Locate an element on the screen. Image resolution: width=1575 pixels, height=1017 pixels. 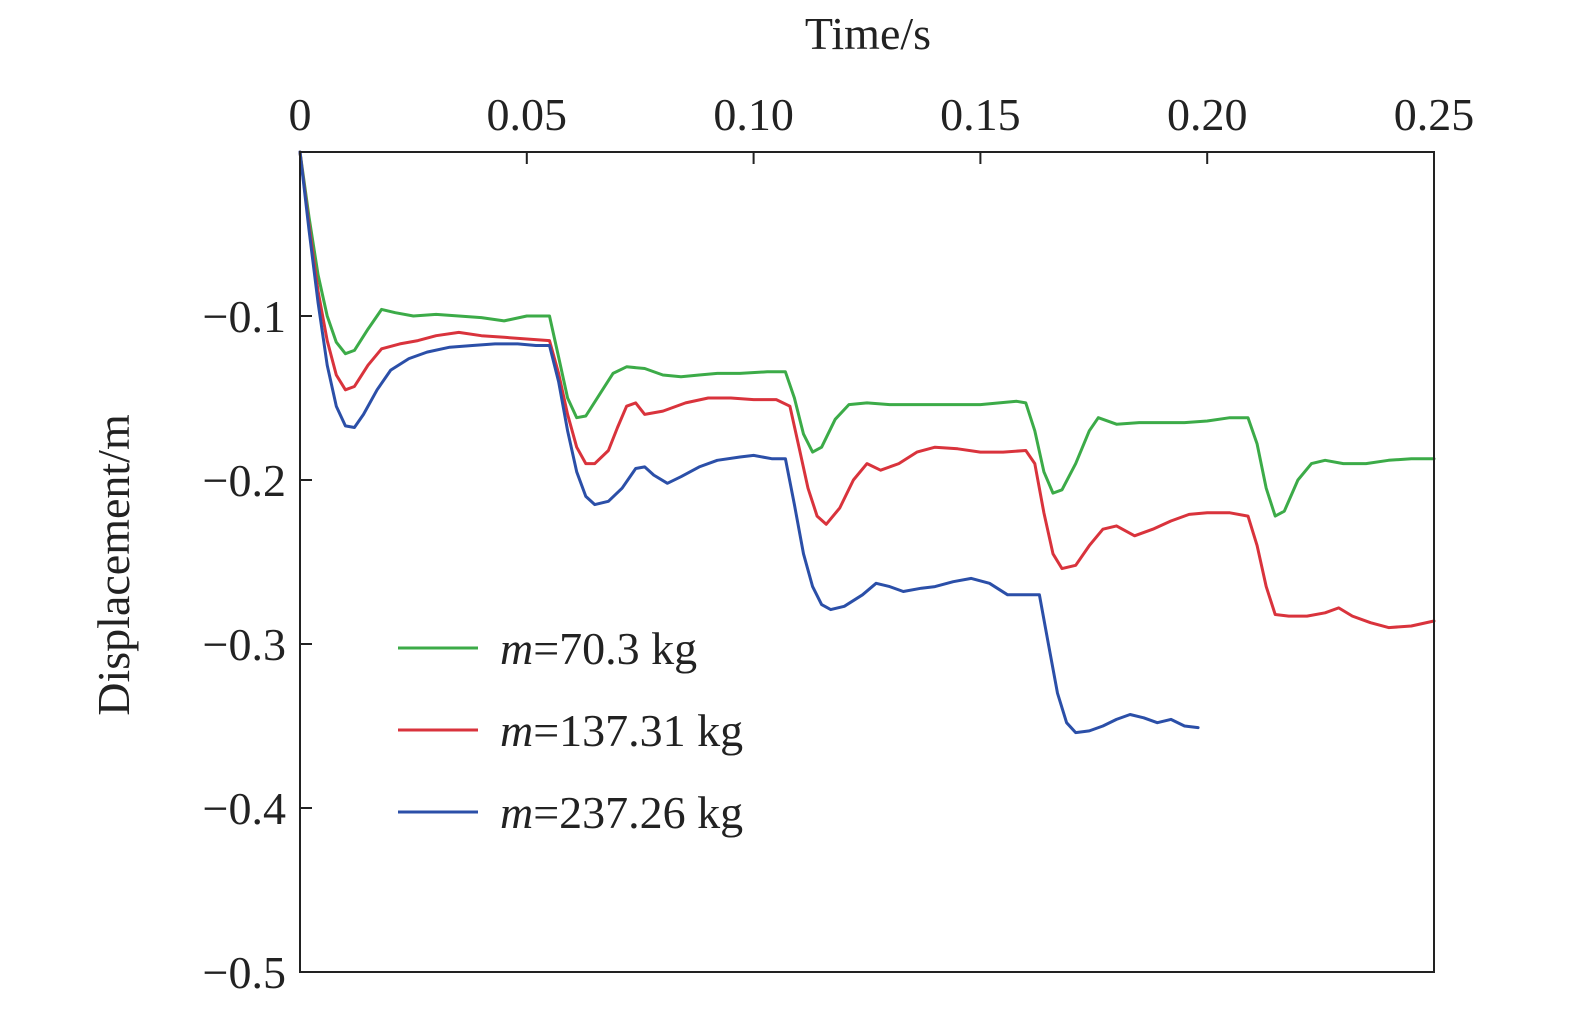
x-axis-ticks: 0 0.05 0.10 0.15 0.20 0.25 is located at coordinates (882, 126).